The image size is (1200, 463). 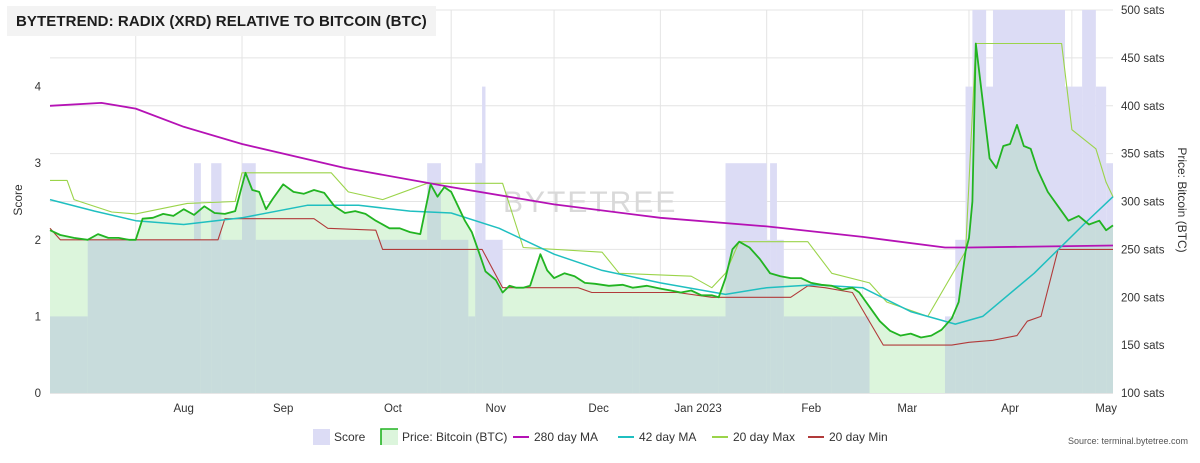 I want to click on legend-swatch-score, so click(x=321, y=437).